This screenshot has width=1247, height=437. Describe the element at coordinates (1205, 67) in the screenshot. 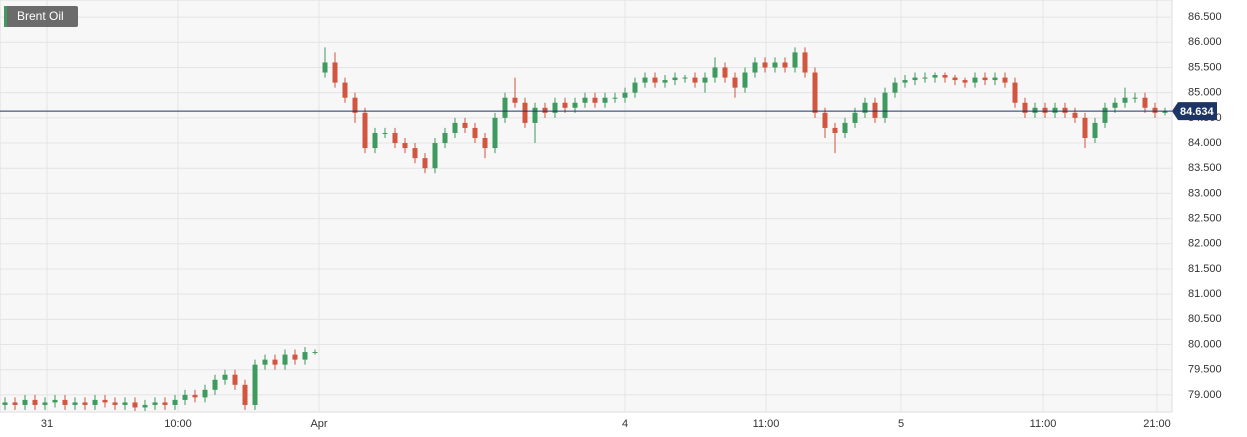

I see `y-tick-label: 85.500` at that location.